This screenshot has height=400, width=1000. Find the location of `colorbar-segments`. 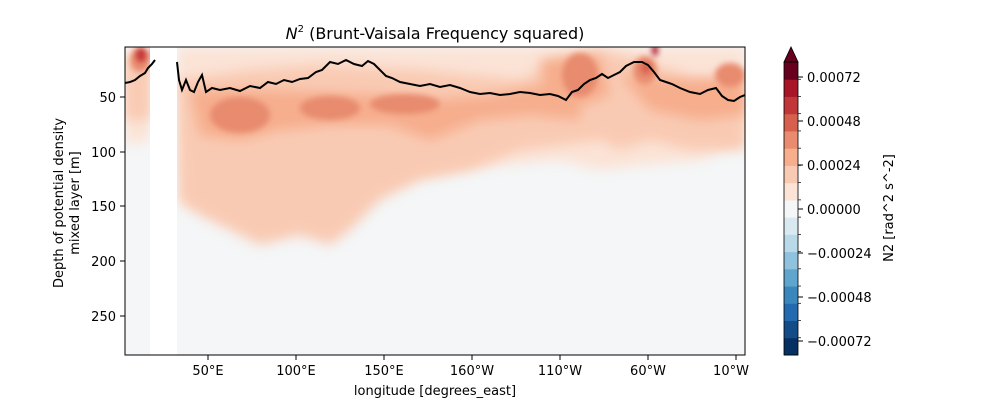

colorbar-segments is located at coordinates (791, 209).